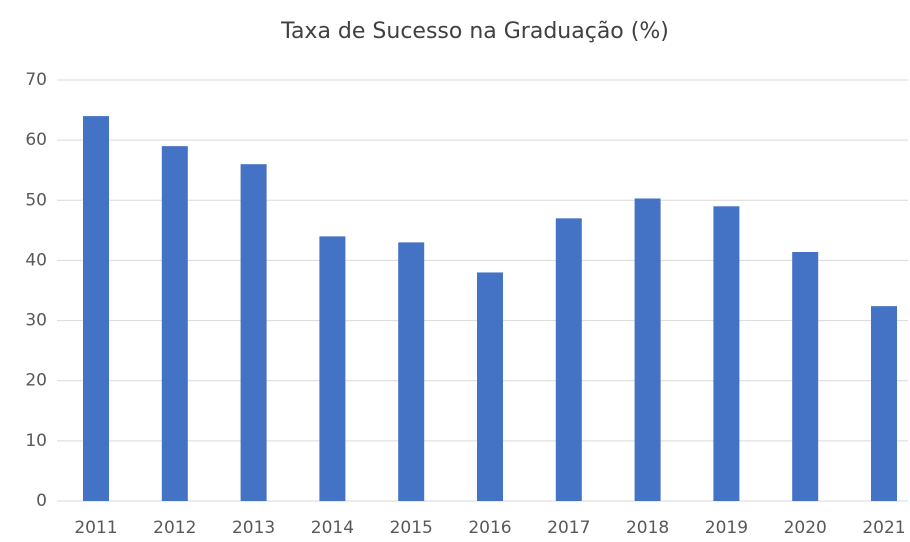 Image resolution: width=910 pixels, height=542 pixels. Describe the element at coordinates (95, 528) in the screenshot. I see `x-tick-label: 2011` at that location.